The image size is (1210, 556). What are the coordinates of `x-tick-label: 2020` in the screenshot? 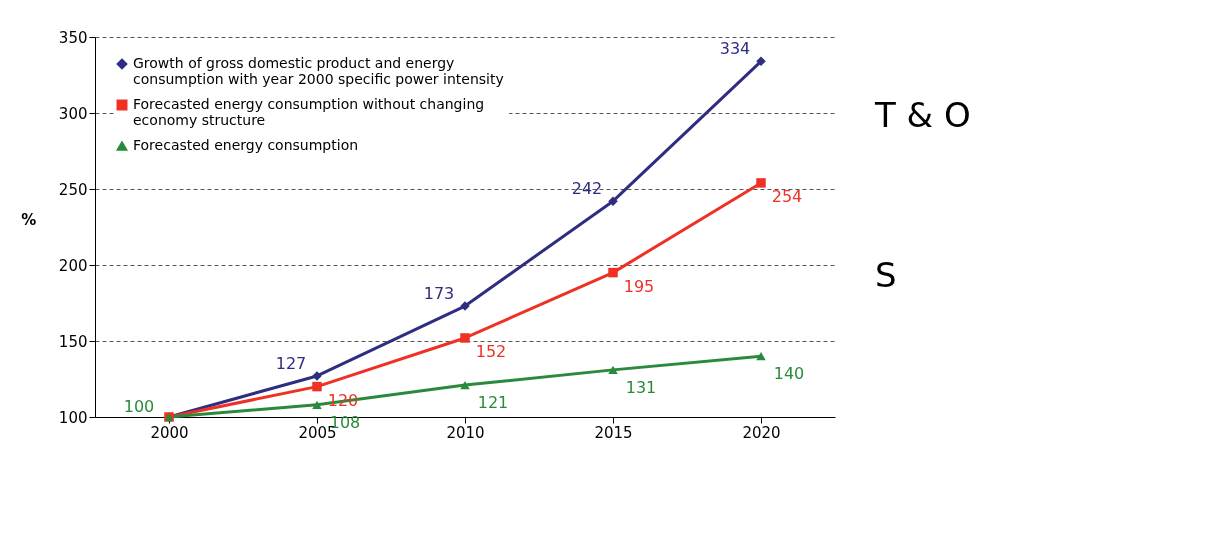 It's located at (761, 432).